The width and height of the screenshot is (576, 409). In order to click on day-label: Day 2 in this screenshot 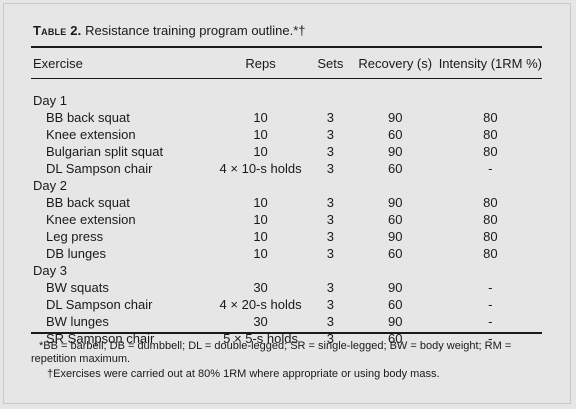, I will do `click(50, 185)`.